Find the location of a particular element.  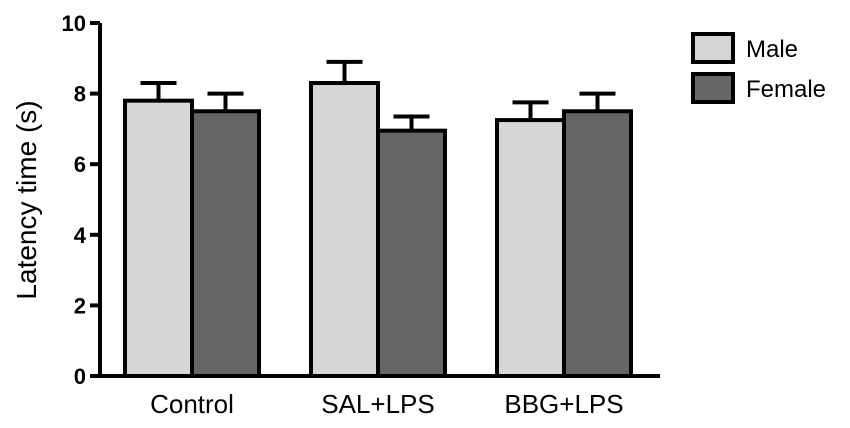

legend: Male Female is located at coordinates (758, 68).